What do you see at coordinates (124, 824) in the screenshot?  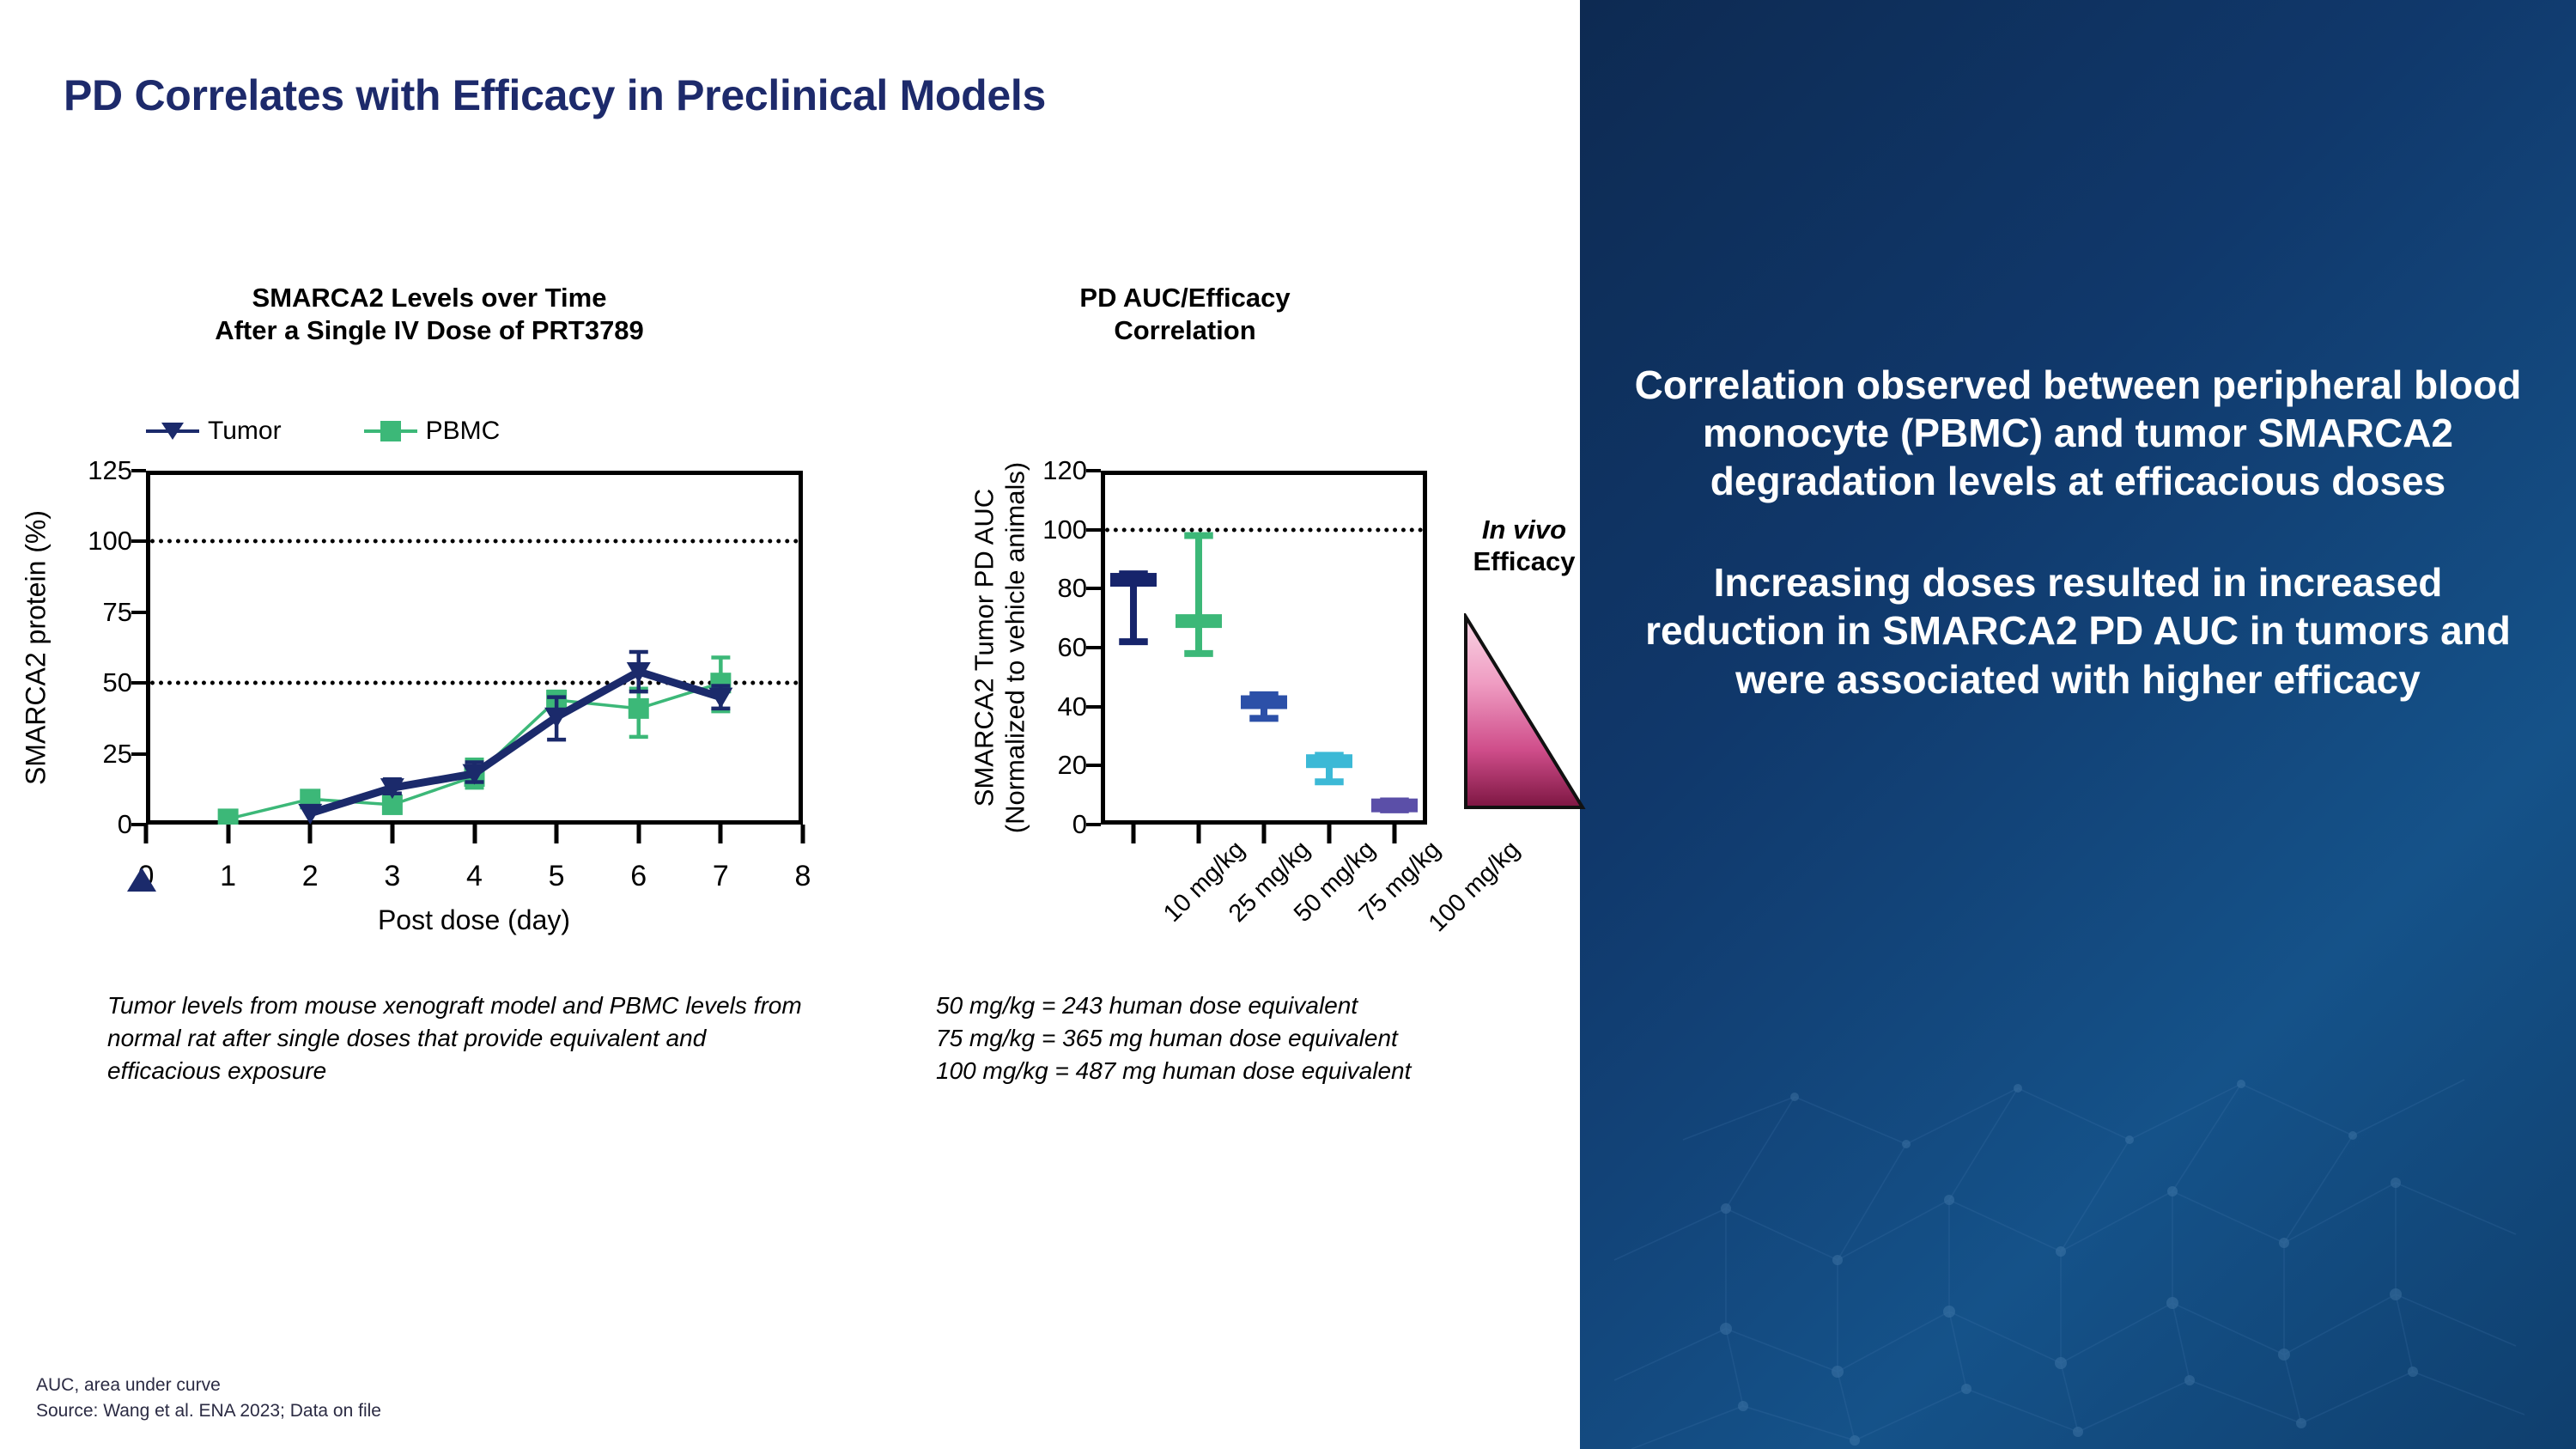 I see `chart1-y-tick-label: 0` at bounding box center [124, 824].